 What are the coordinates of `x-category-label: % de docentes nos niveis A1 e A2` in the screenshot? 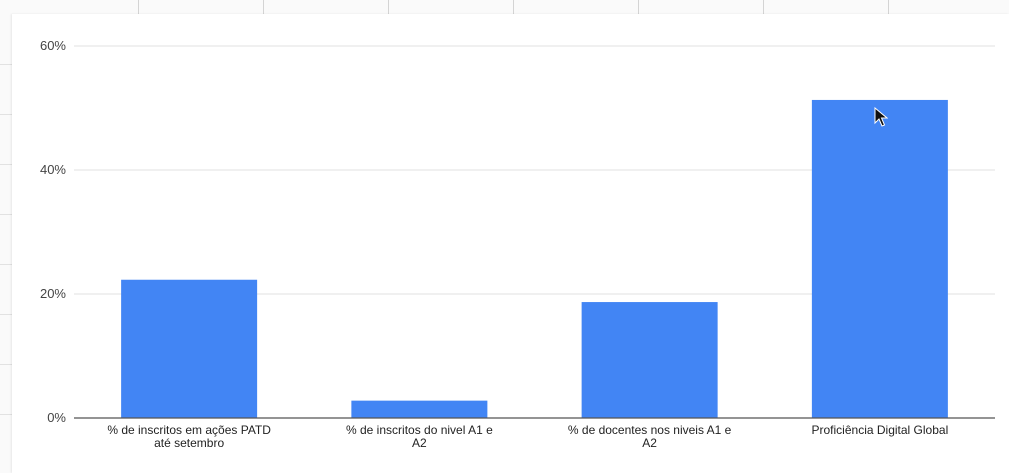 It's located at (650, 436).